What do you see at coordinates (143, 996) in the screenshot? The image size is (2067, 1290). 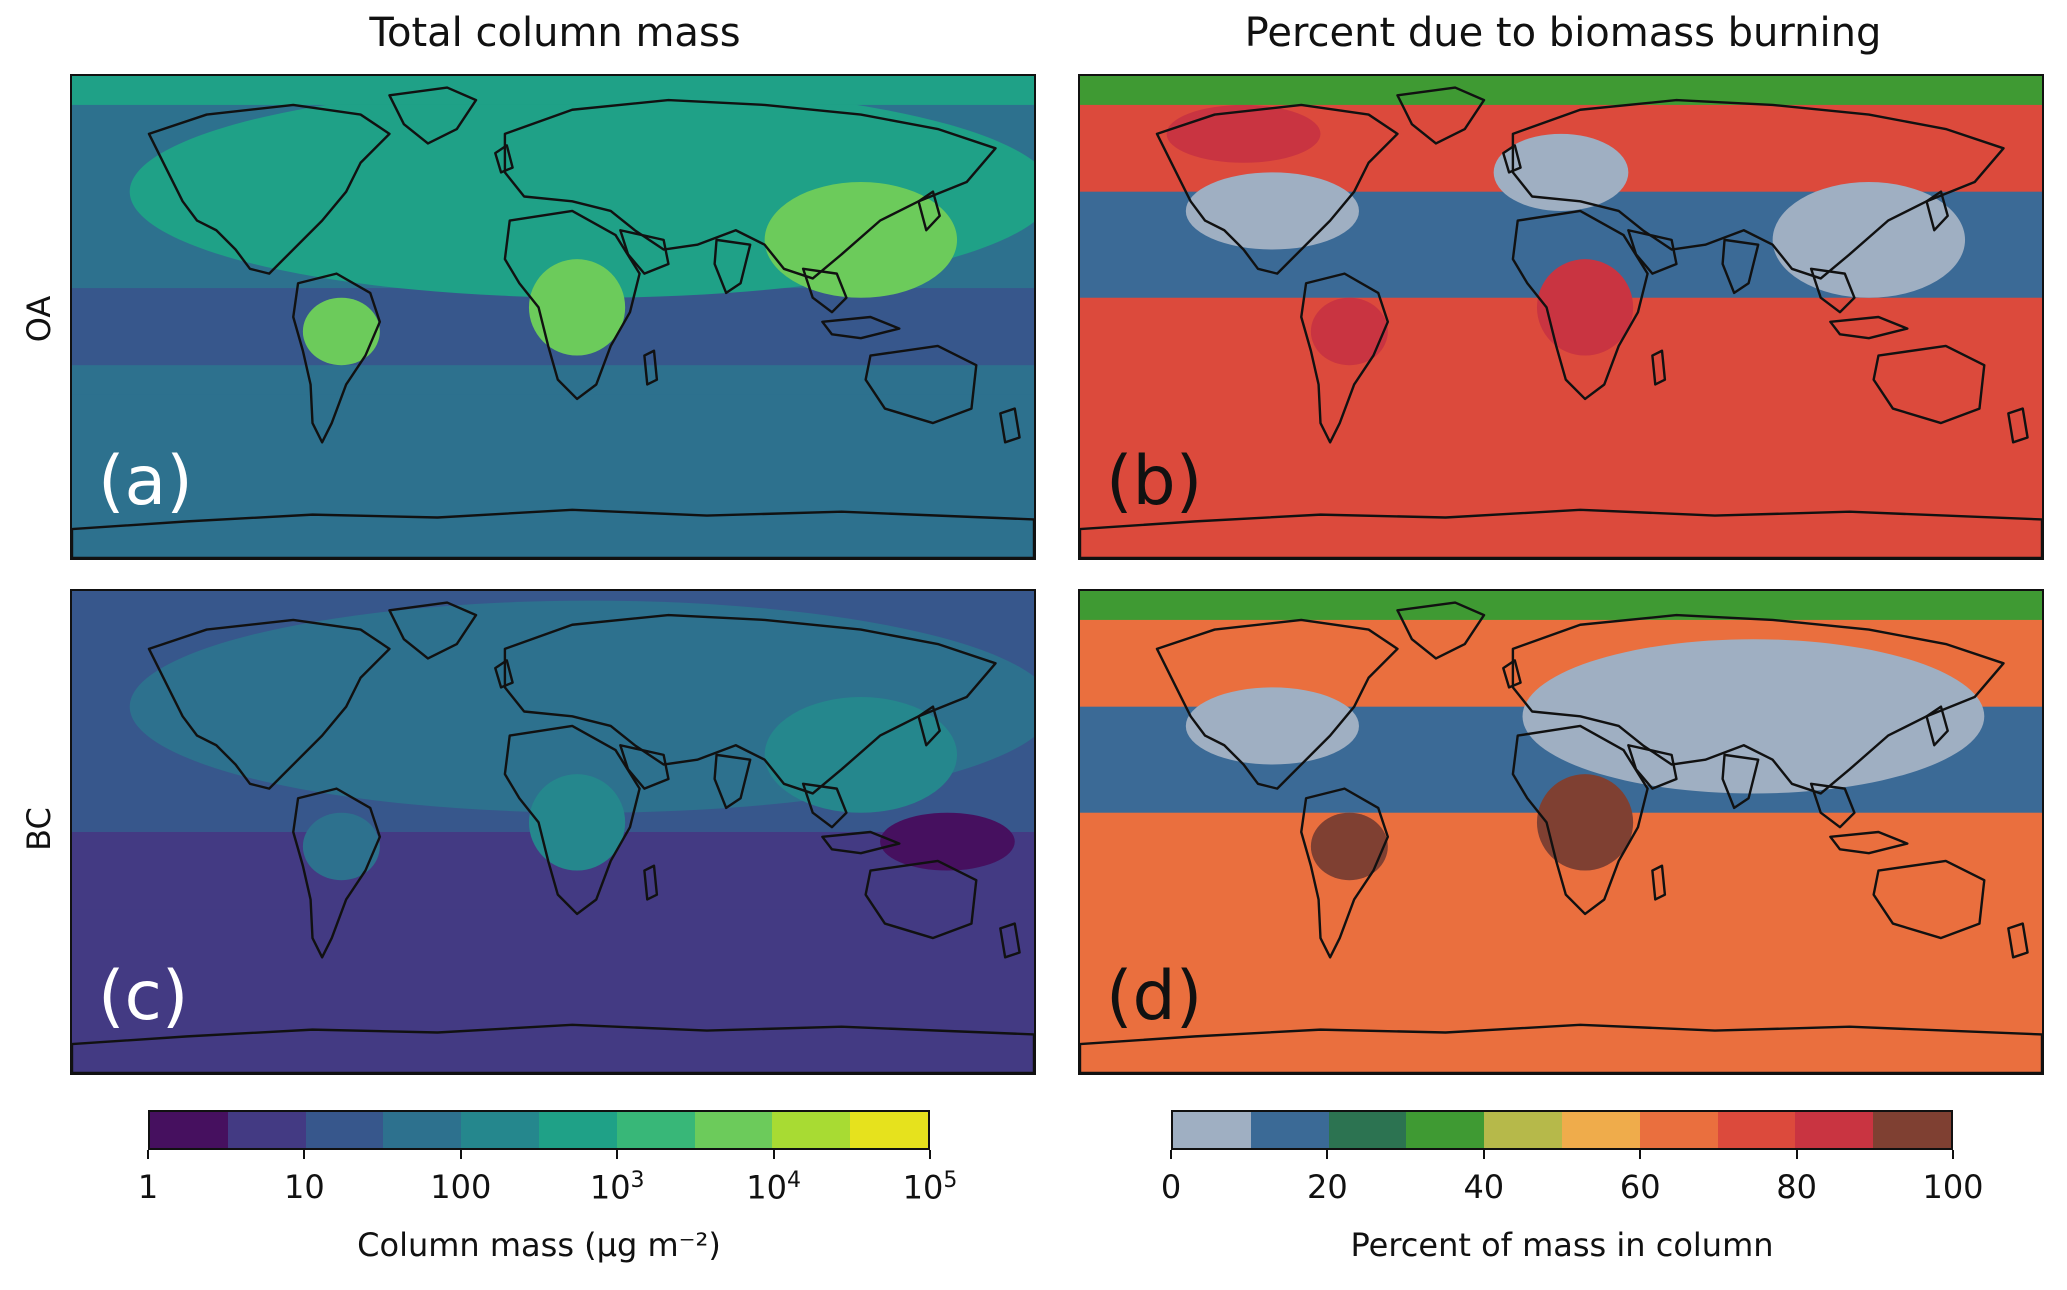 I see `panel-letter-c: (c)` at bounding box center [143, 996].